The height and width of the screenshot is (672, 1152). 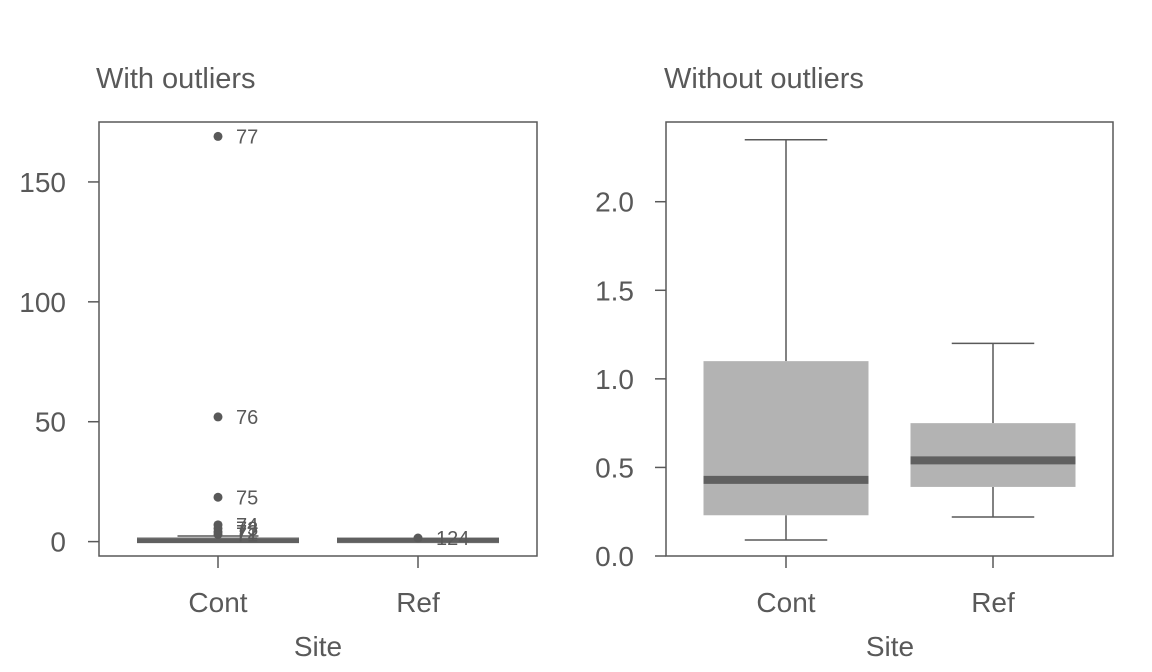 What do you see at coordinates (58, 542) in the screenshot?
I see `y-tick-label: 0` at bounding box center [58, 542].